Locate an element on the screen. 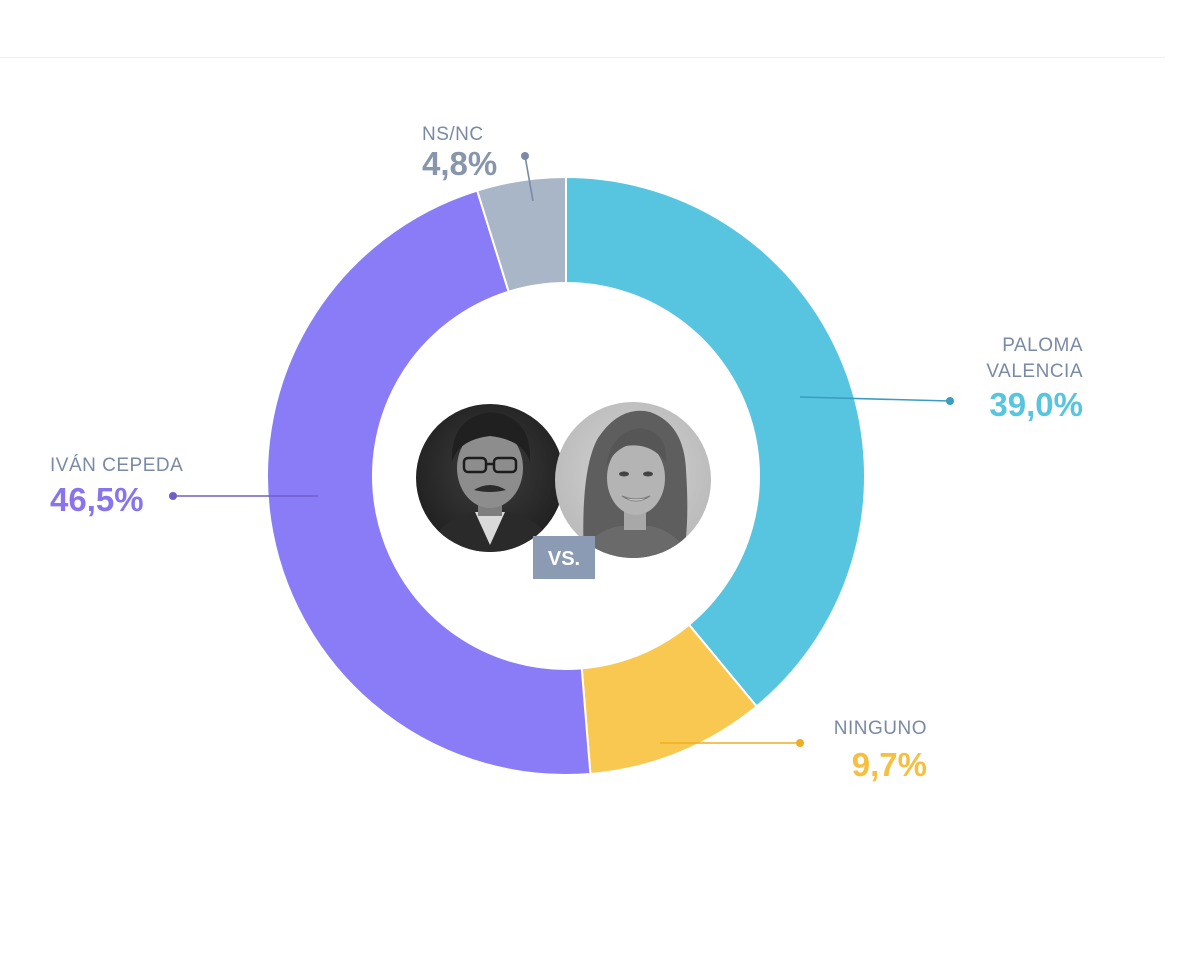 This screenshot has height=954, width=1200. slice-value-paloma: 39,0% is located at coordinates (1036, 404).